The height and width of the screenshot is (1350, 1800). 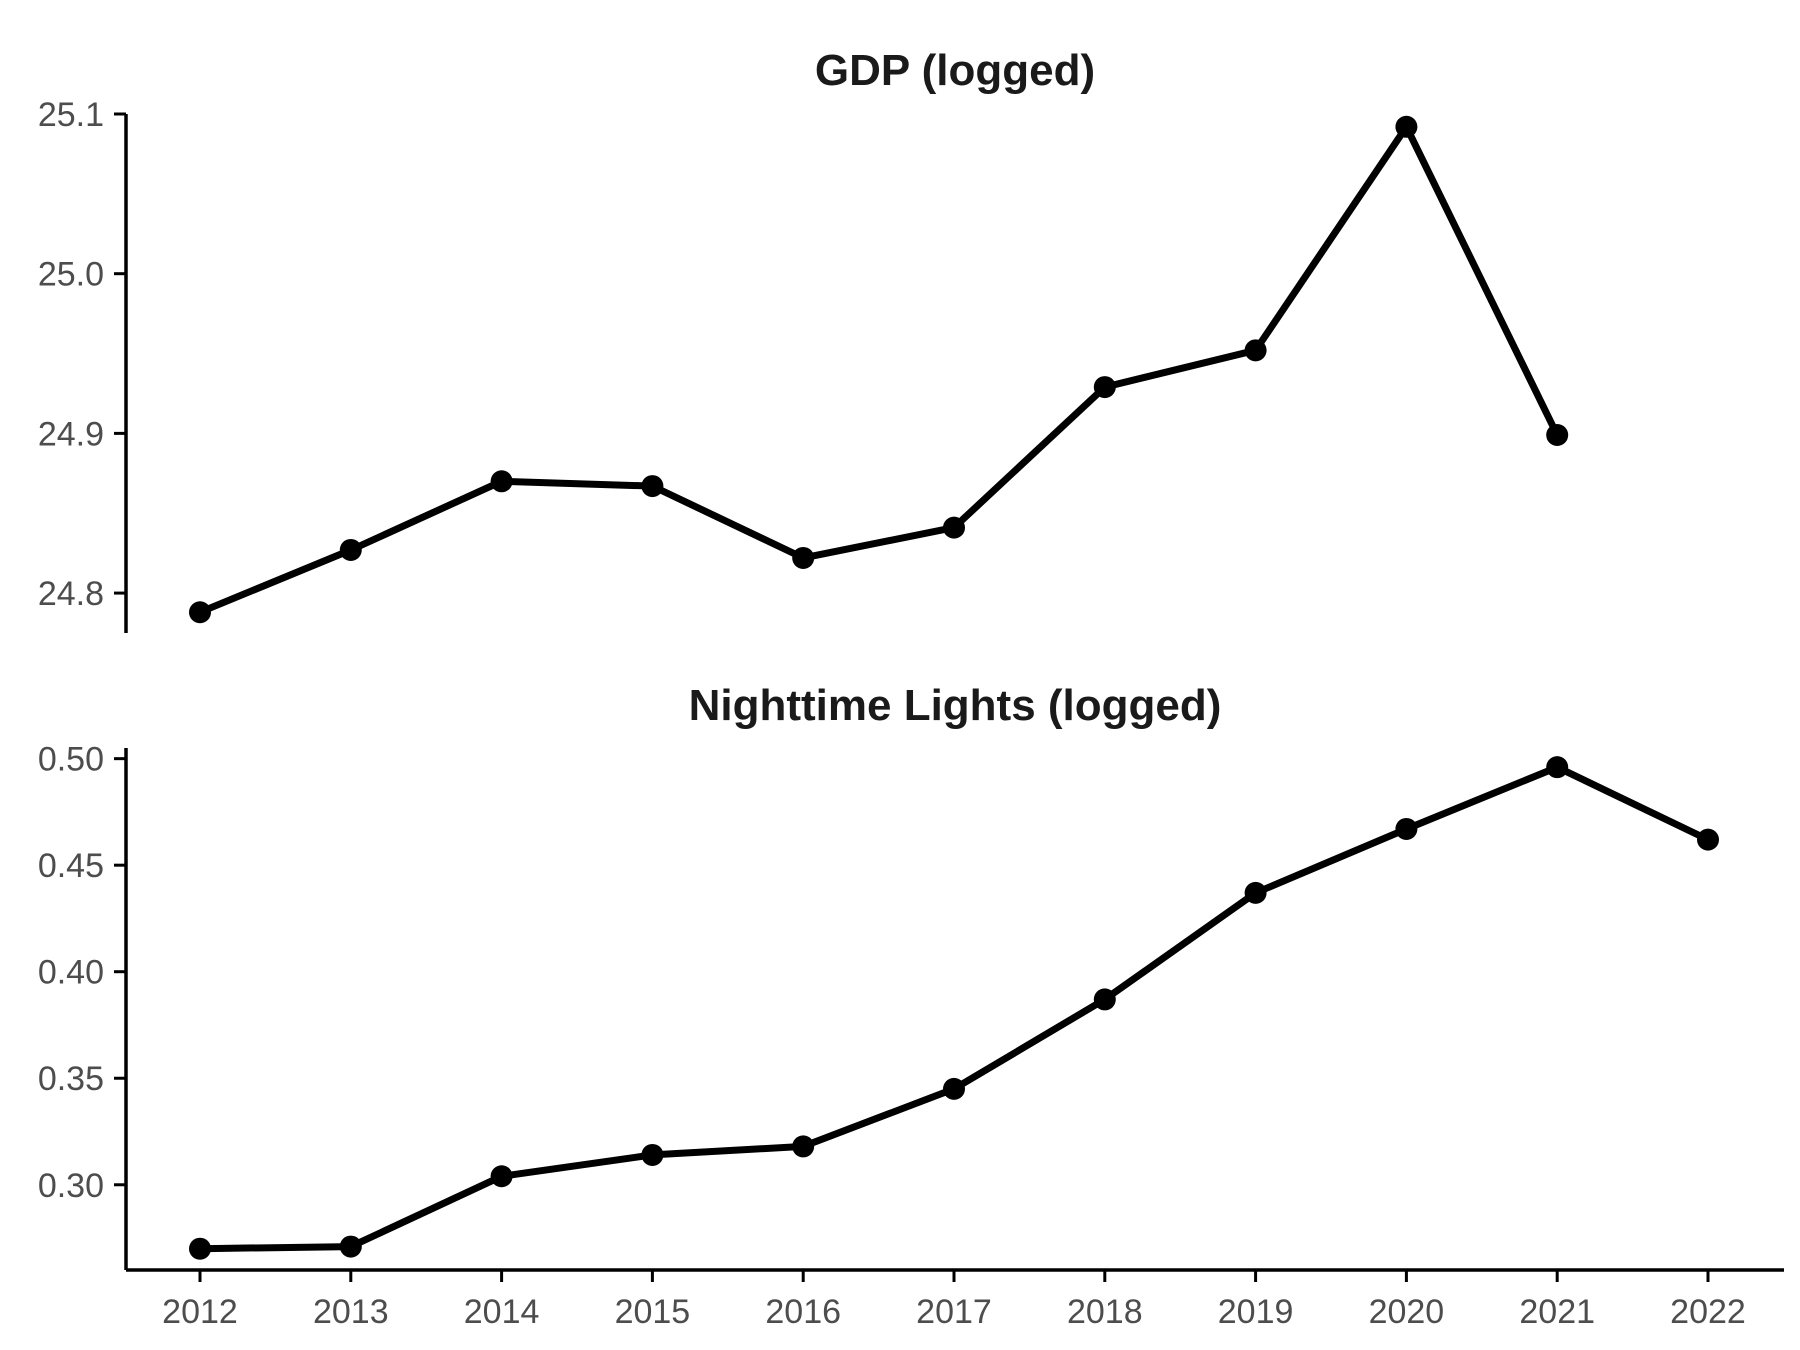 What do you see at coordinates (351, 1312) in the screenshot?
I see `x-tick-label: 2013` at bounding box center [351, 1312].